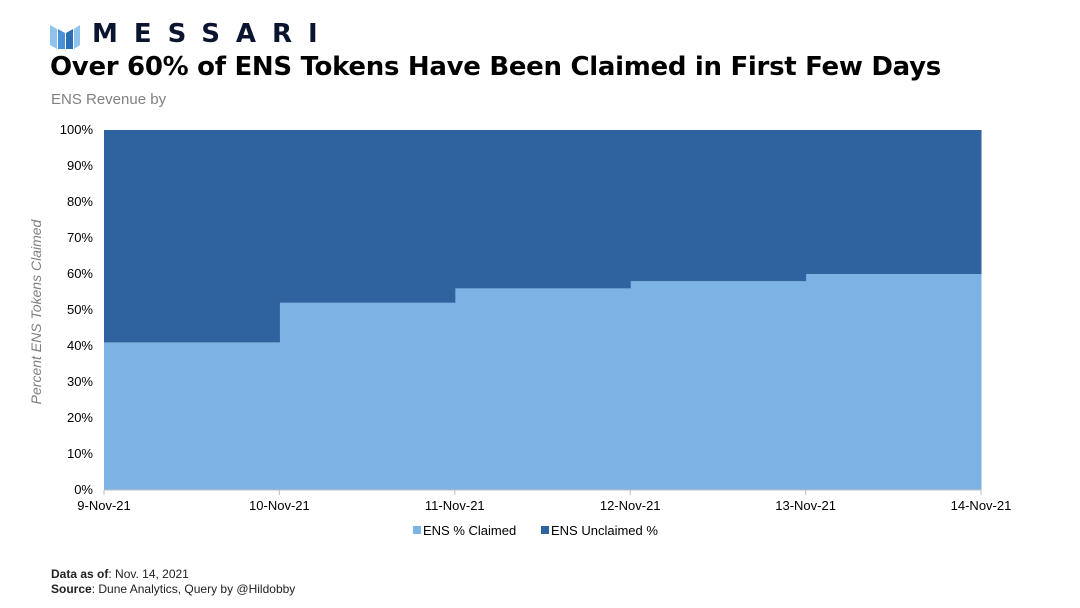  I want to click on x-tick-label-4: 13-Nov-21, so click(805, 505).